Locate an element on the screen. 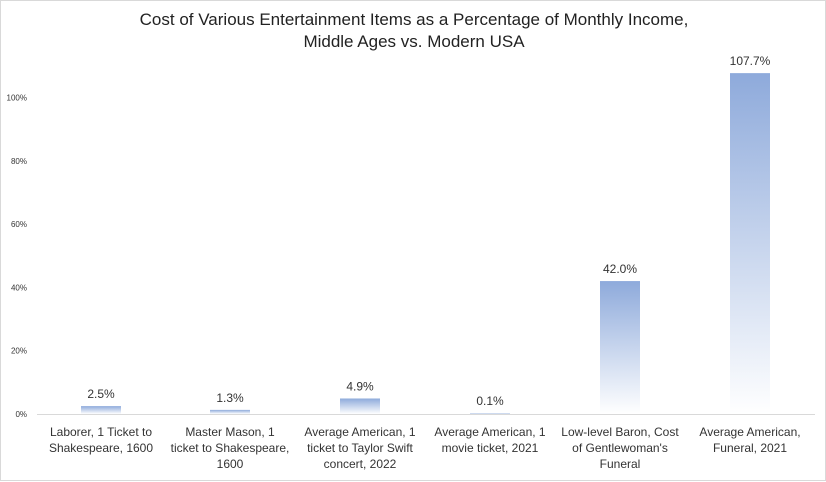 Image resolution: width=826 pixels, height=482 pixels. x-category-label-line: Laborer, 1 Ticket to is located at coordinates (101, 432).